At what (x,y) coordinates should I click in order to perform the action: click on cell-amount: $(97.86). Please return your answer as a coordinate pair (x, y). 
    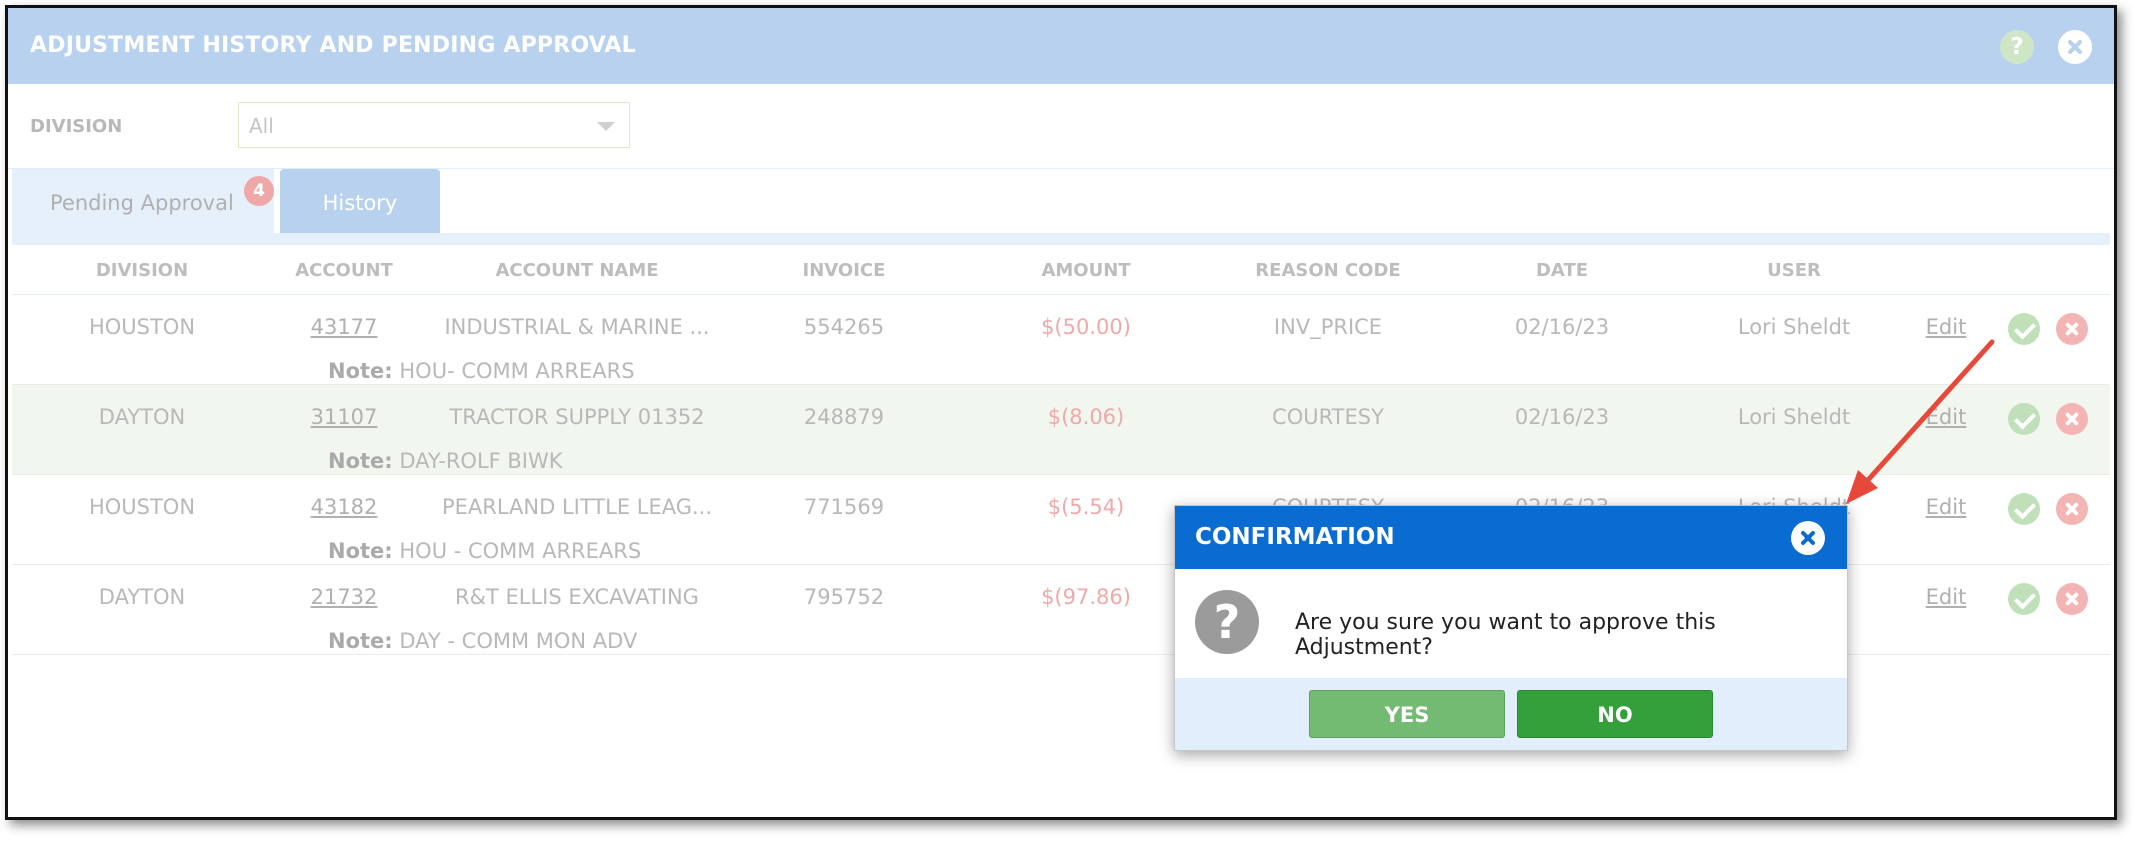
    Looking at the image, I should click on (1086, 597).